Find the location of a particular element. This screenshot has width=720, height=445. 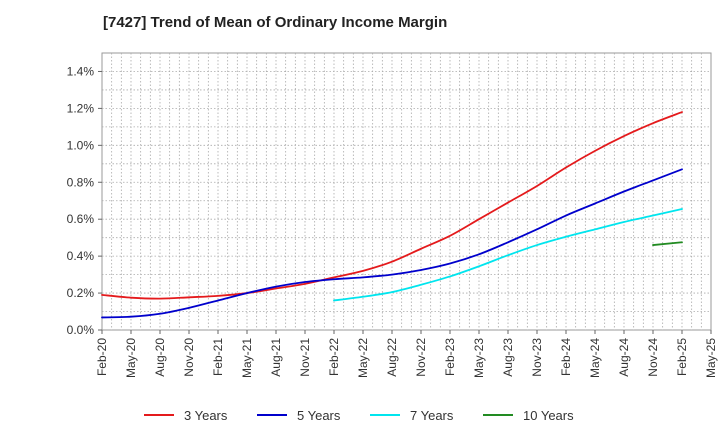

legend-label-10-years: 10 Years is located at coordinates (548, 415).